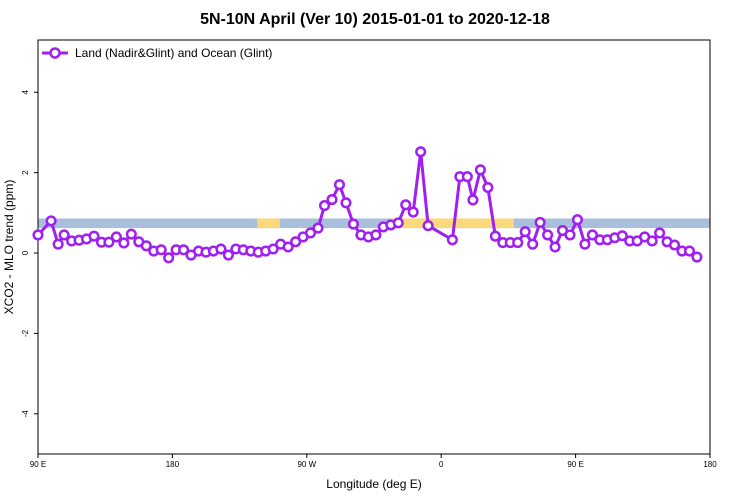  What do you see at coordinates (441, 464) in the screenshot?
I see `x-tick-label: 0` at bounding box center [441, 464].